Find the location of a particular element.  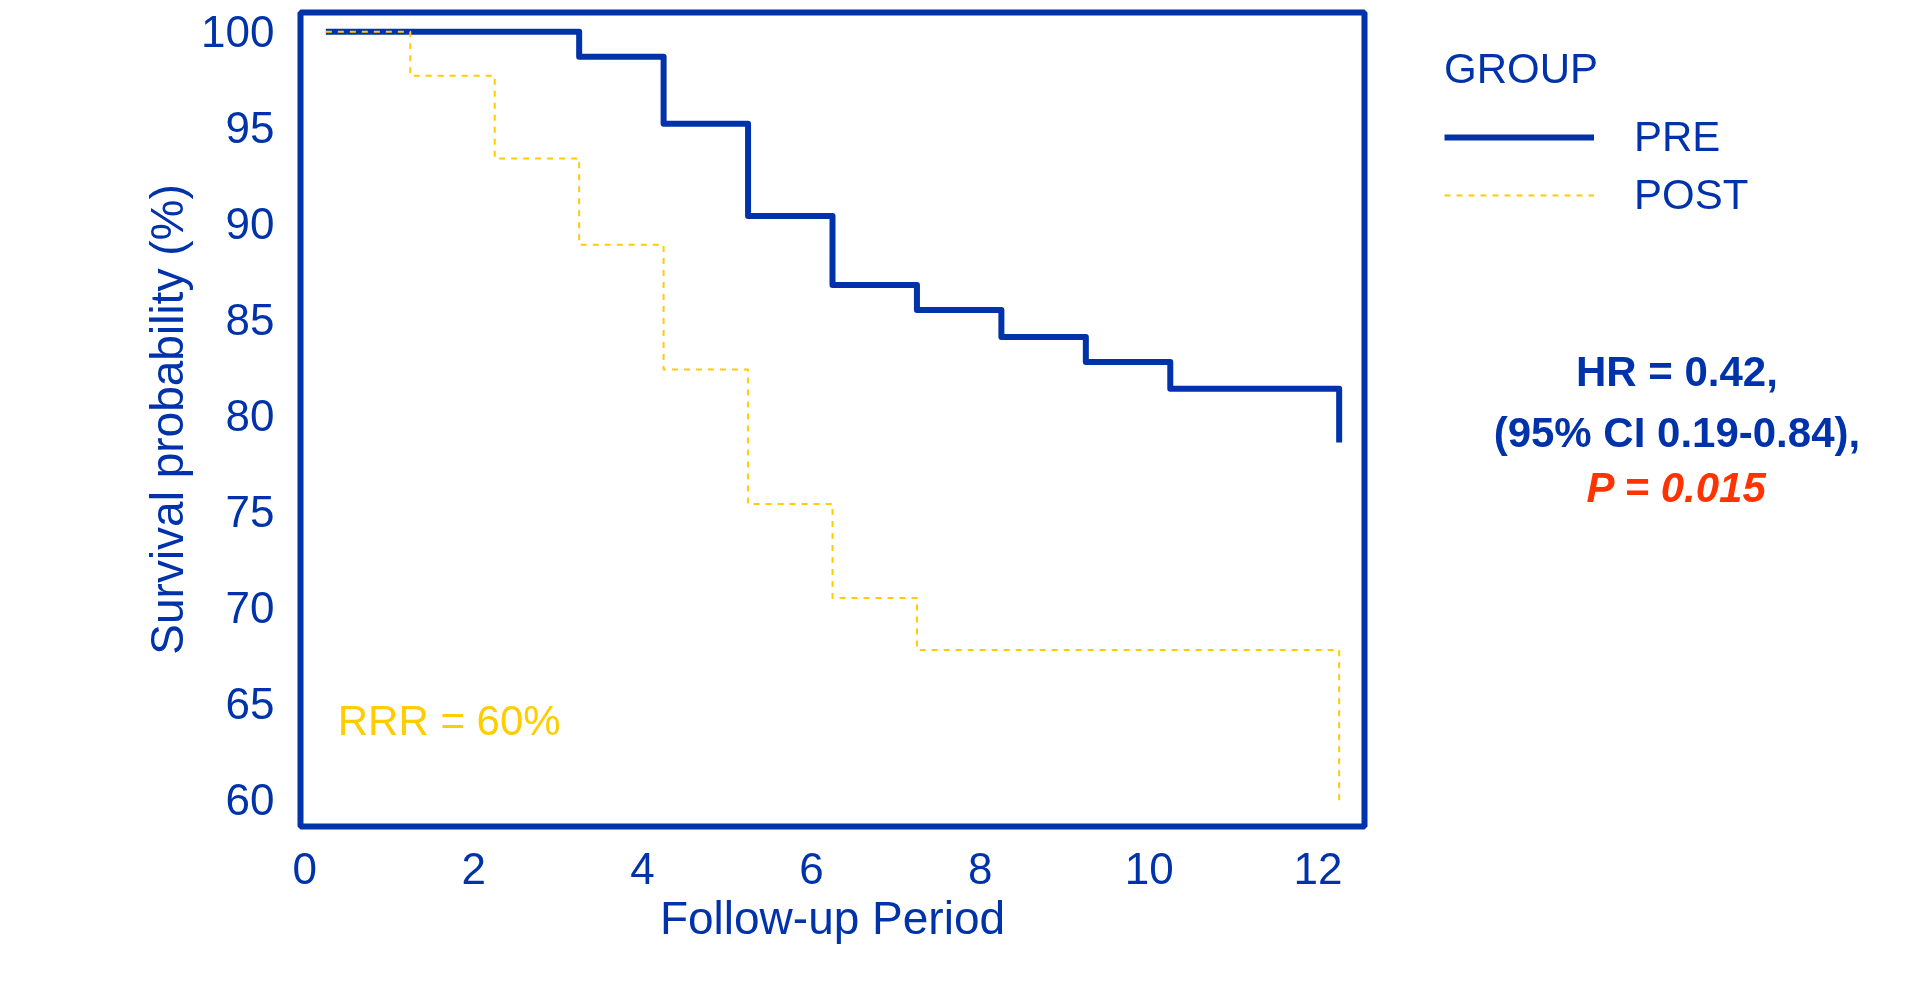

y-axis-title: Survival probability (%) is located at coordinates (167, 419).